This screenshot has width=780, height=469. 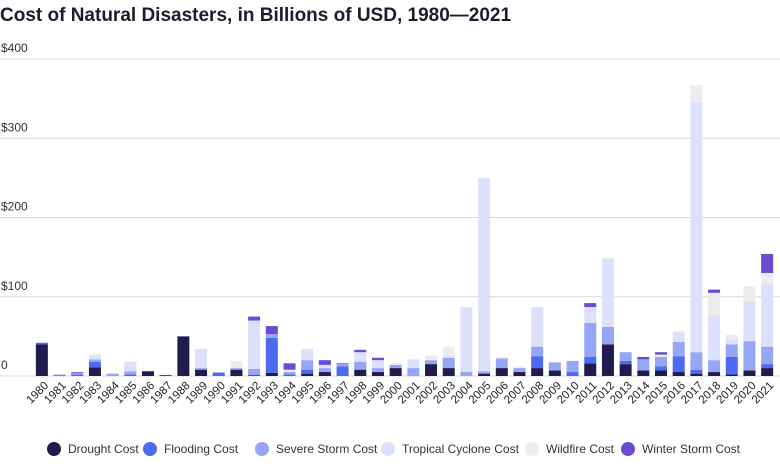 What do you see at coordinates (4, 365) in the screenshot?
I see `y-tick-label: 0` at bounding box center [4, 365].